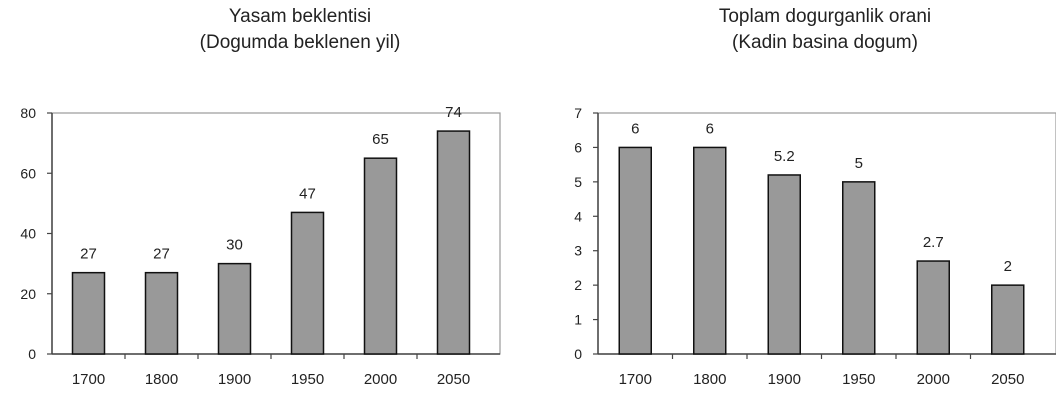 The width and height of the screenshot is (1056, 397). Describe the element at coordinates (453, 112) in the screenshot. I see `data-label: 74` at that location.